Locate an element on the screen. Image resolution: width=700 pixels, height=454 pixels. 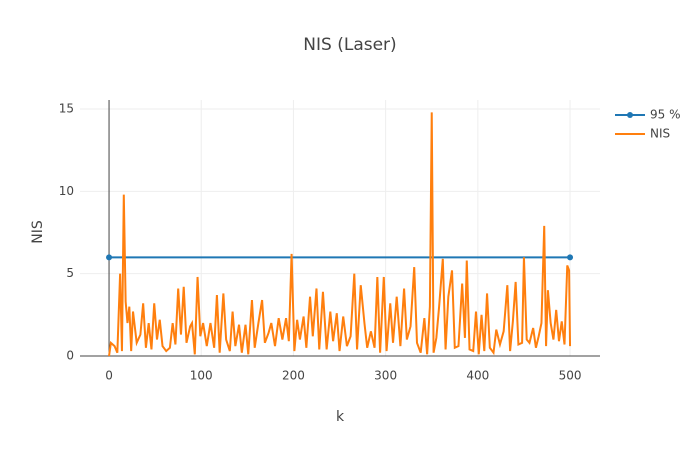
x-tick-label: 300 is located at coordinates (385, 376).